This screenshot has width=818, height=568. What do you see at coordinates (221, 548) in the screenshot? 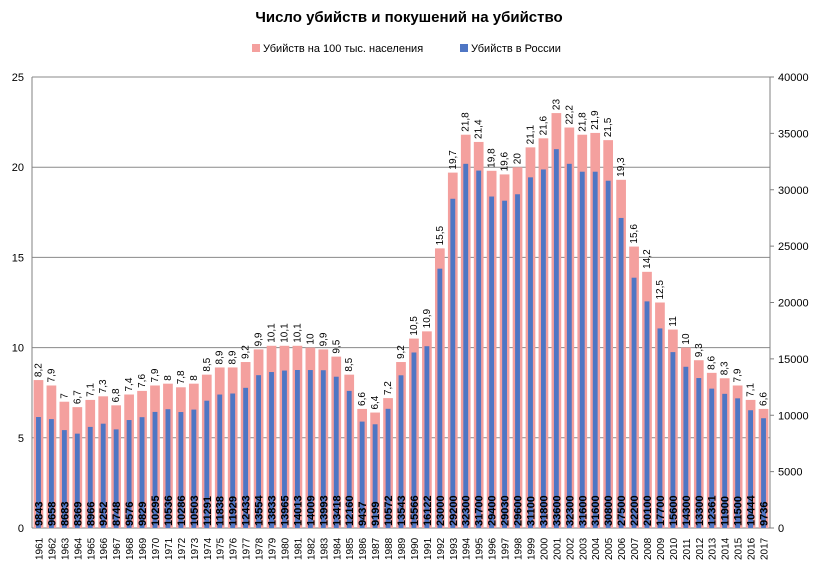
I see `x-tick-label: 1975` at bounding box center [221, 548].